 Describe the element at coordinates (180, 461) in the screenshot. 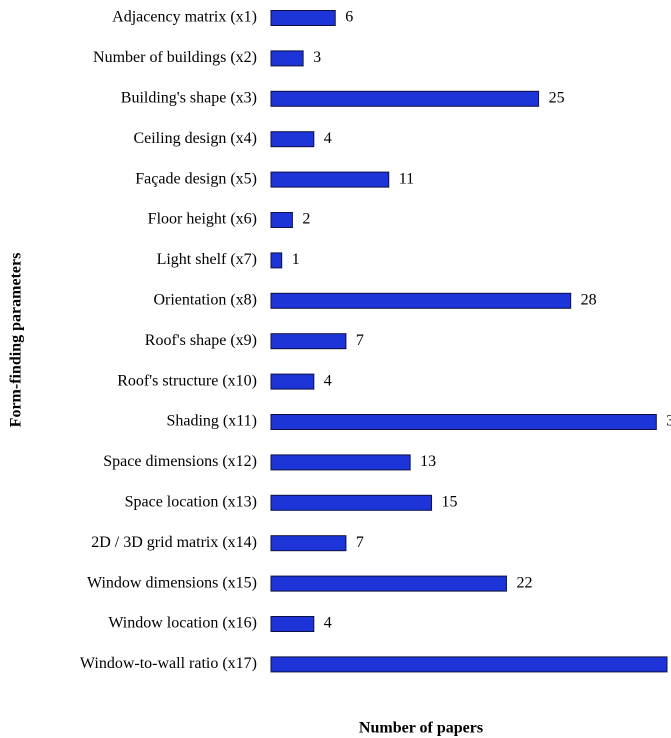

I see `y-tick-label: Space dimensions (x12)` at that location.